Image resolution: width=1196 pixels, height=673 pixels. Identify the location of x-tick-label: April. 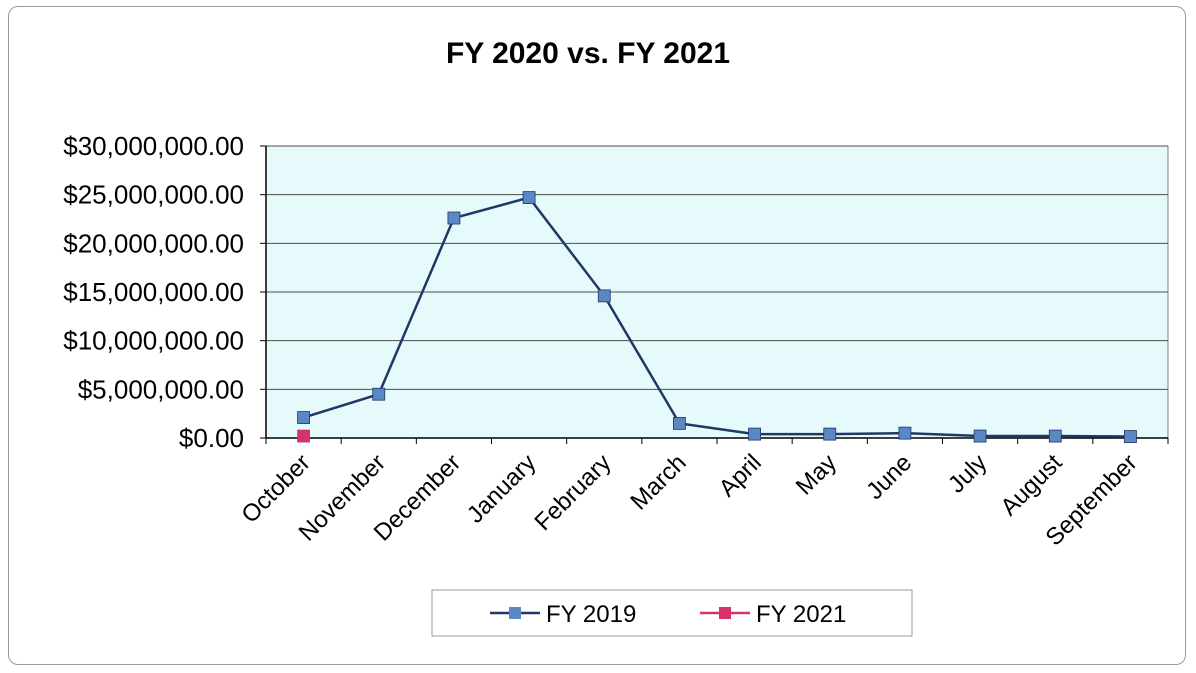
(740, 475).